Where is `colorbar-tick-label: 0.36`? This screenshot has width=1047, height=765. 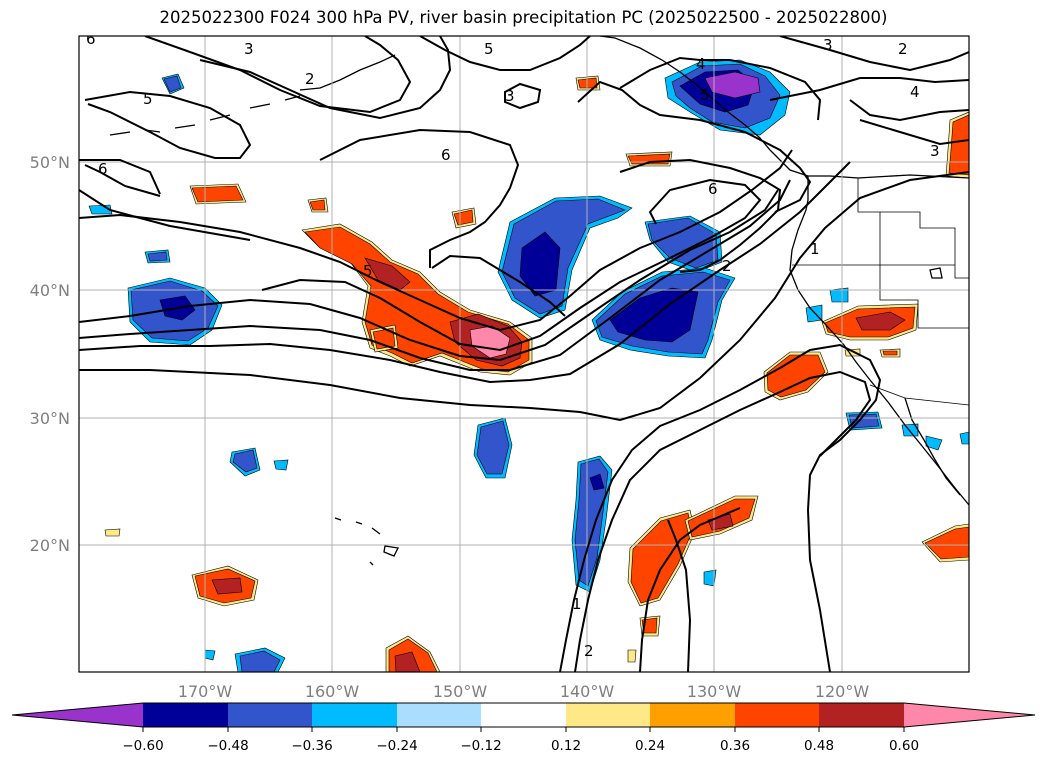
colorbar-tick-label: 0.36 is located at coordinates (735, 746).